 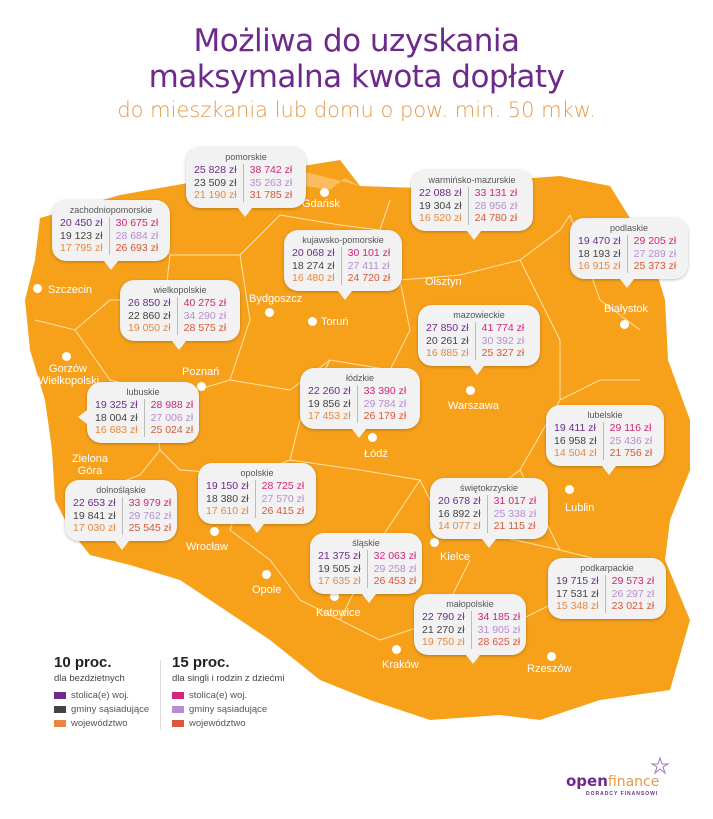 What do you see at coordinates (577, 606) in the screenshot?
I see `value-voivodeship-10: 15 348 zł` at bounding box center [577, 606].